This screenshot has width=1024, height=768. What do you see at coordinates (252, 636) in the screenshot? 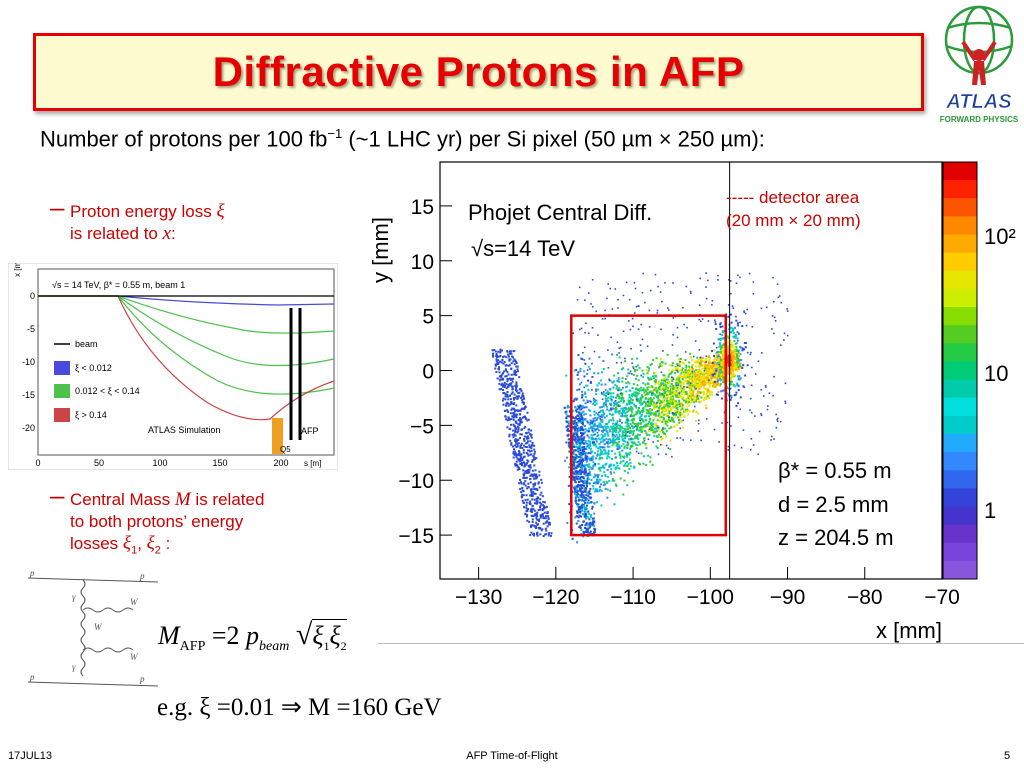
I see `mass-formula: MAFP =2 pbeam √ξ1ξ2` at bounding box center [252, 636].